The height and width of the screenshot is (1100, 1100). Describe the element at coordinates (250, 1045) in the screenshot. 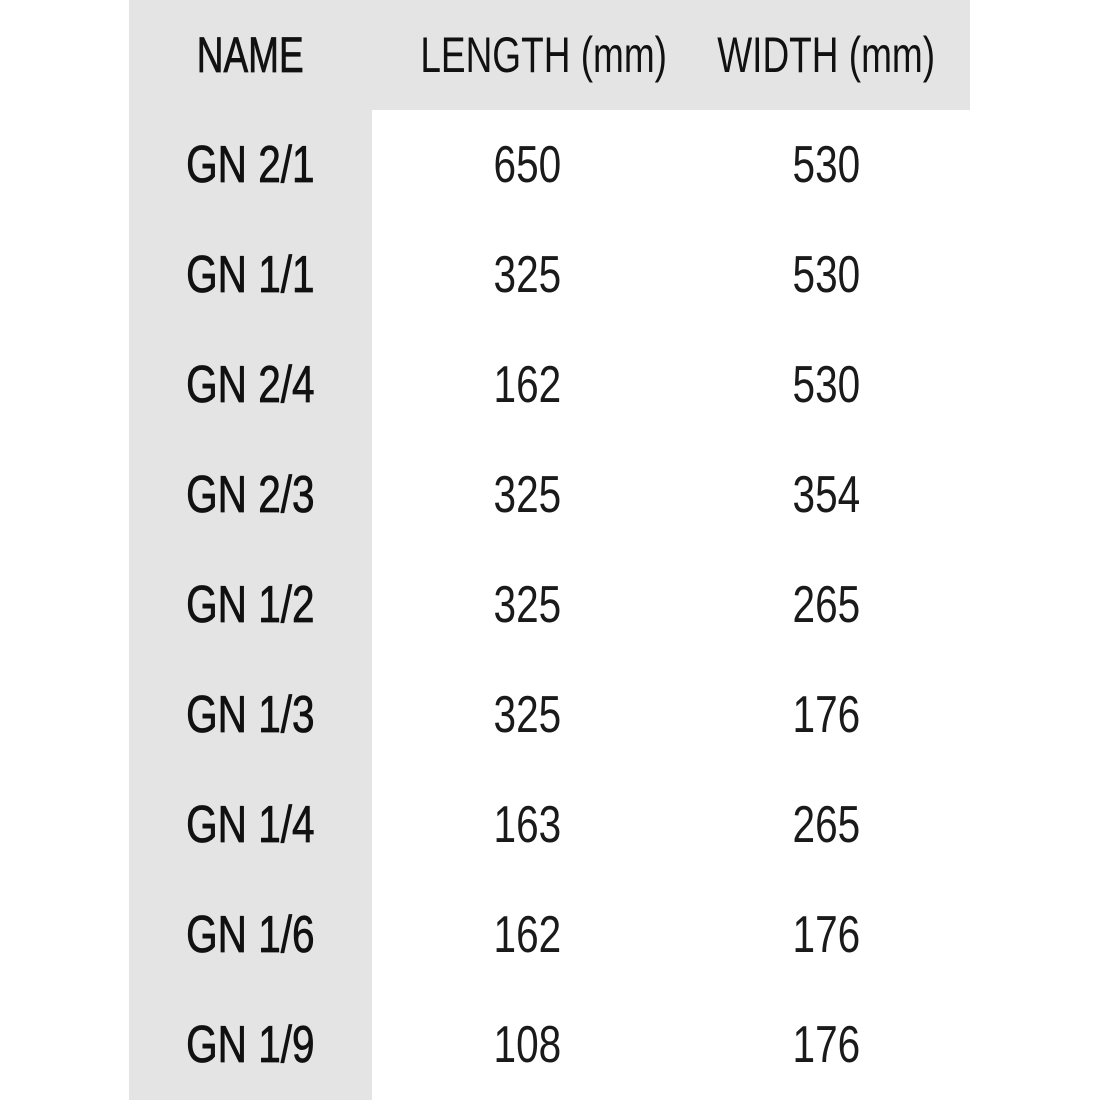

I see `cell-name: GN 1/9` at that location.